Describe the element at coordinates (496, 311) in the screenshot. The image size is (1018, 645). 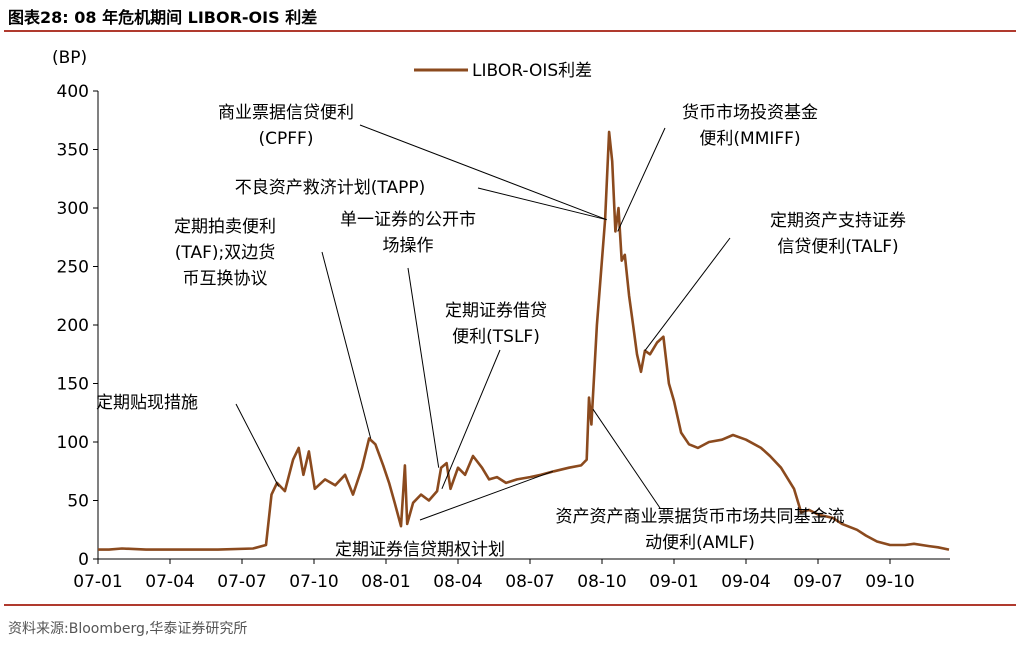
I see `annotation-tslf-text: 定期证券借贷` at that location.